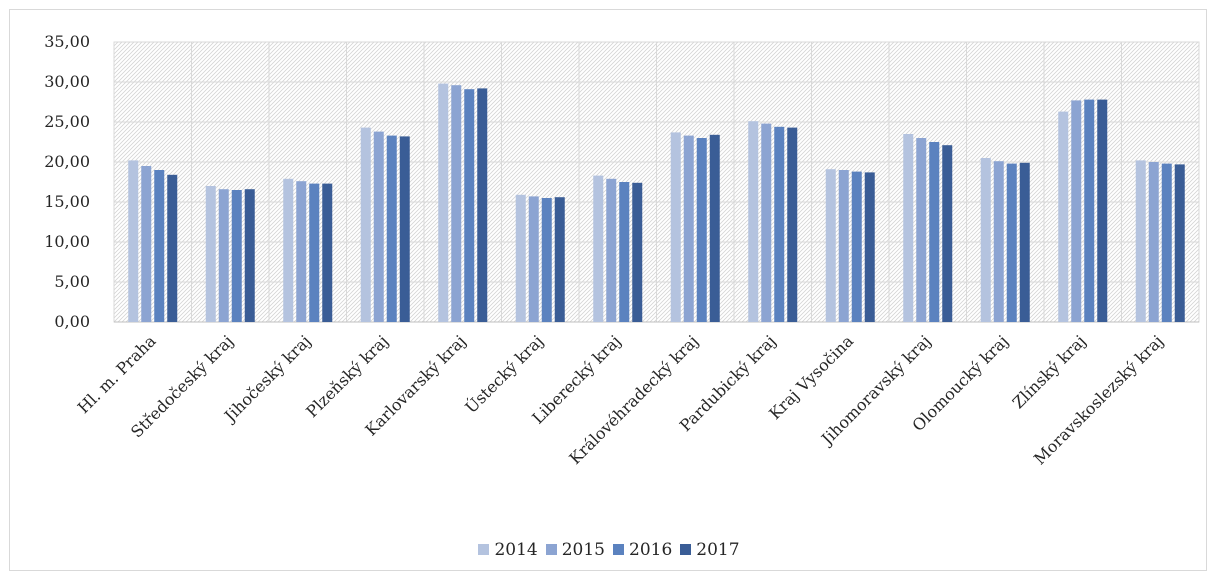 This screenshot has width=1218, height=581. I want to click on legend-label: 2014, so click(516, 550).